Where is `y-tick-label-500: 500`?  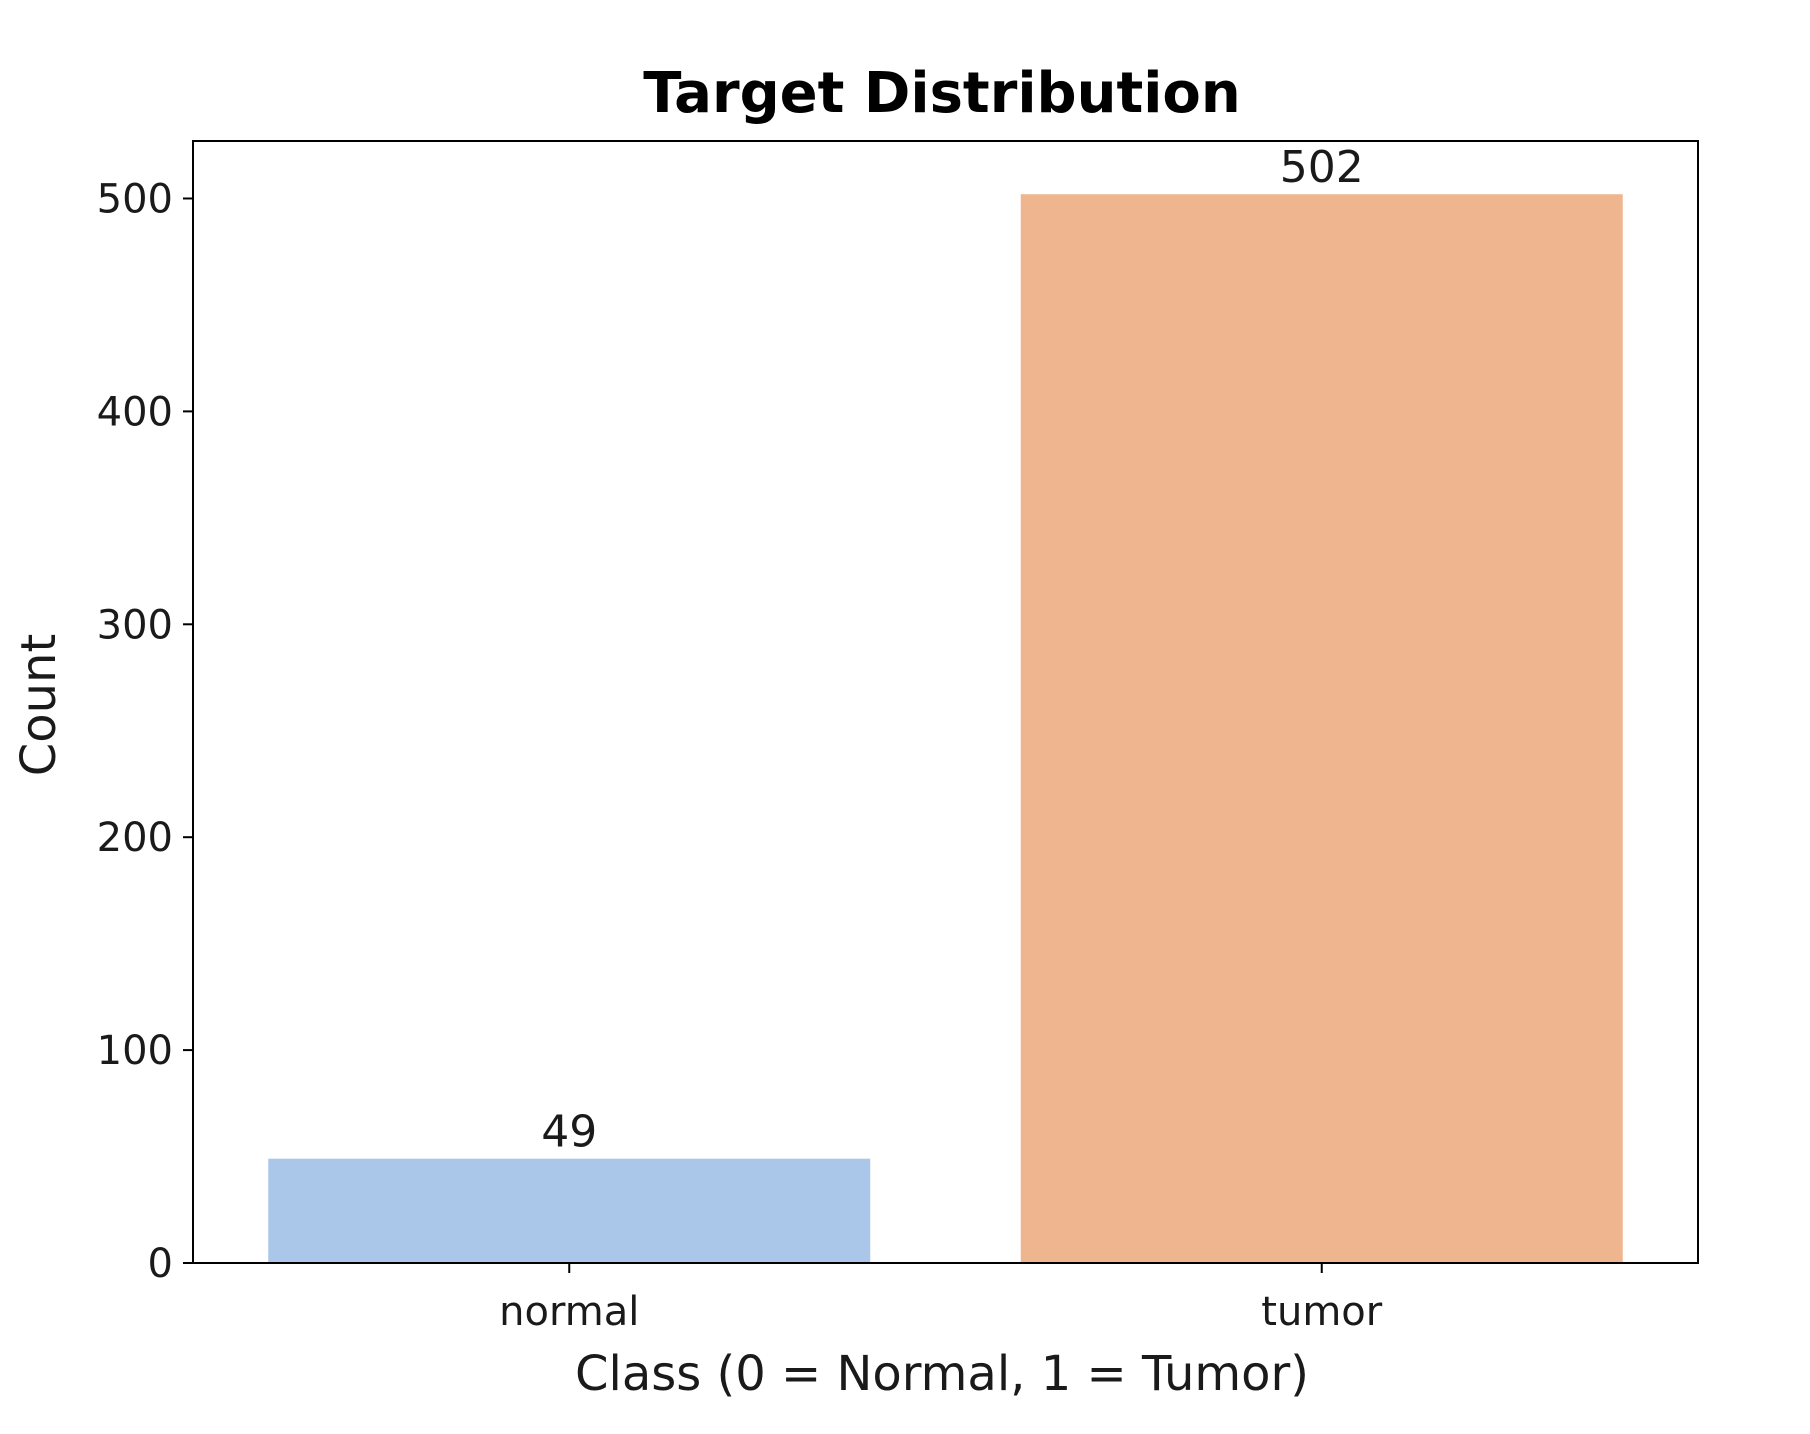
y-tick-label-500: 500 is located at coordinates (135, 199).